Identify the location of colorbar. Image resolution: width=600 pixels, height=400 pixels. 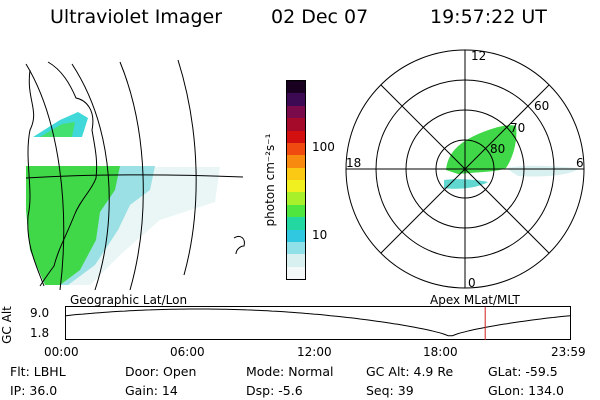
(296, 180).